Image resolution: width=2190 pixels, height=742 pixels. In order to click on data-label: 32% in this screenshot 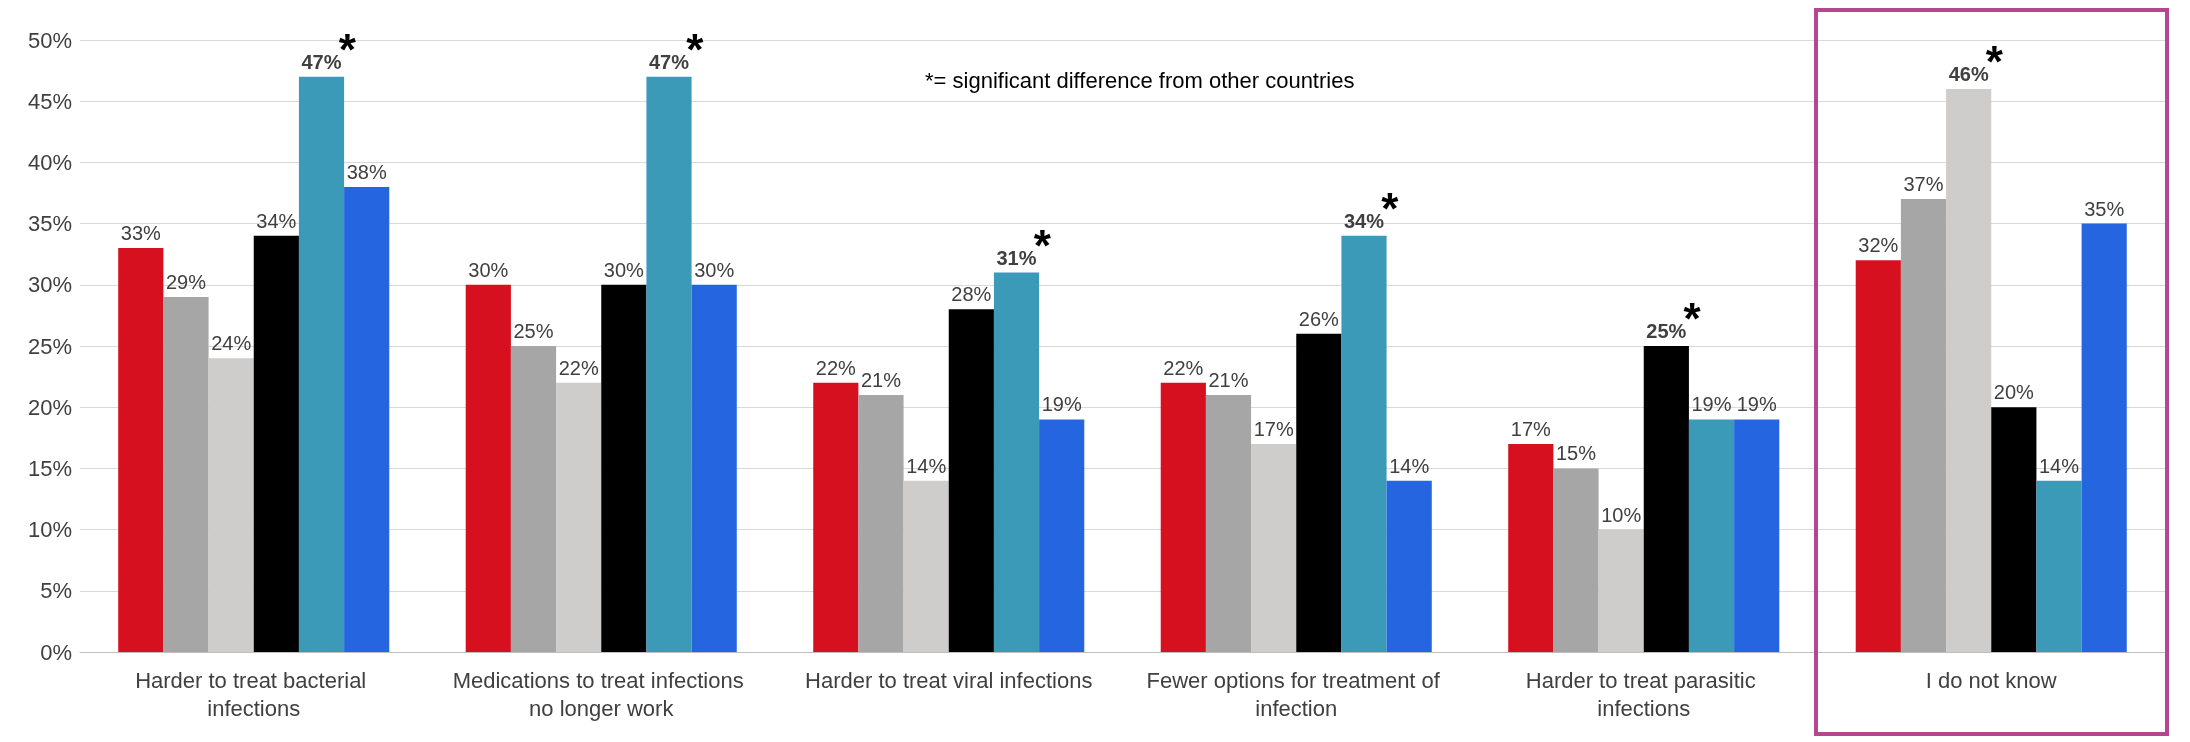, I will do `click(1878, 245)`.